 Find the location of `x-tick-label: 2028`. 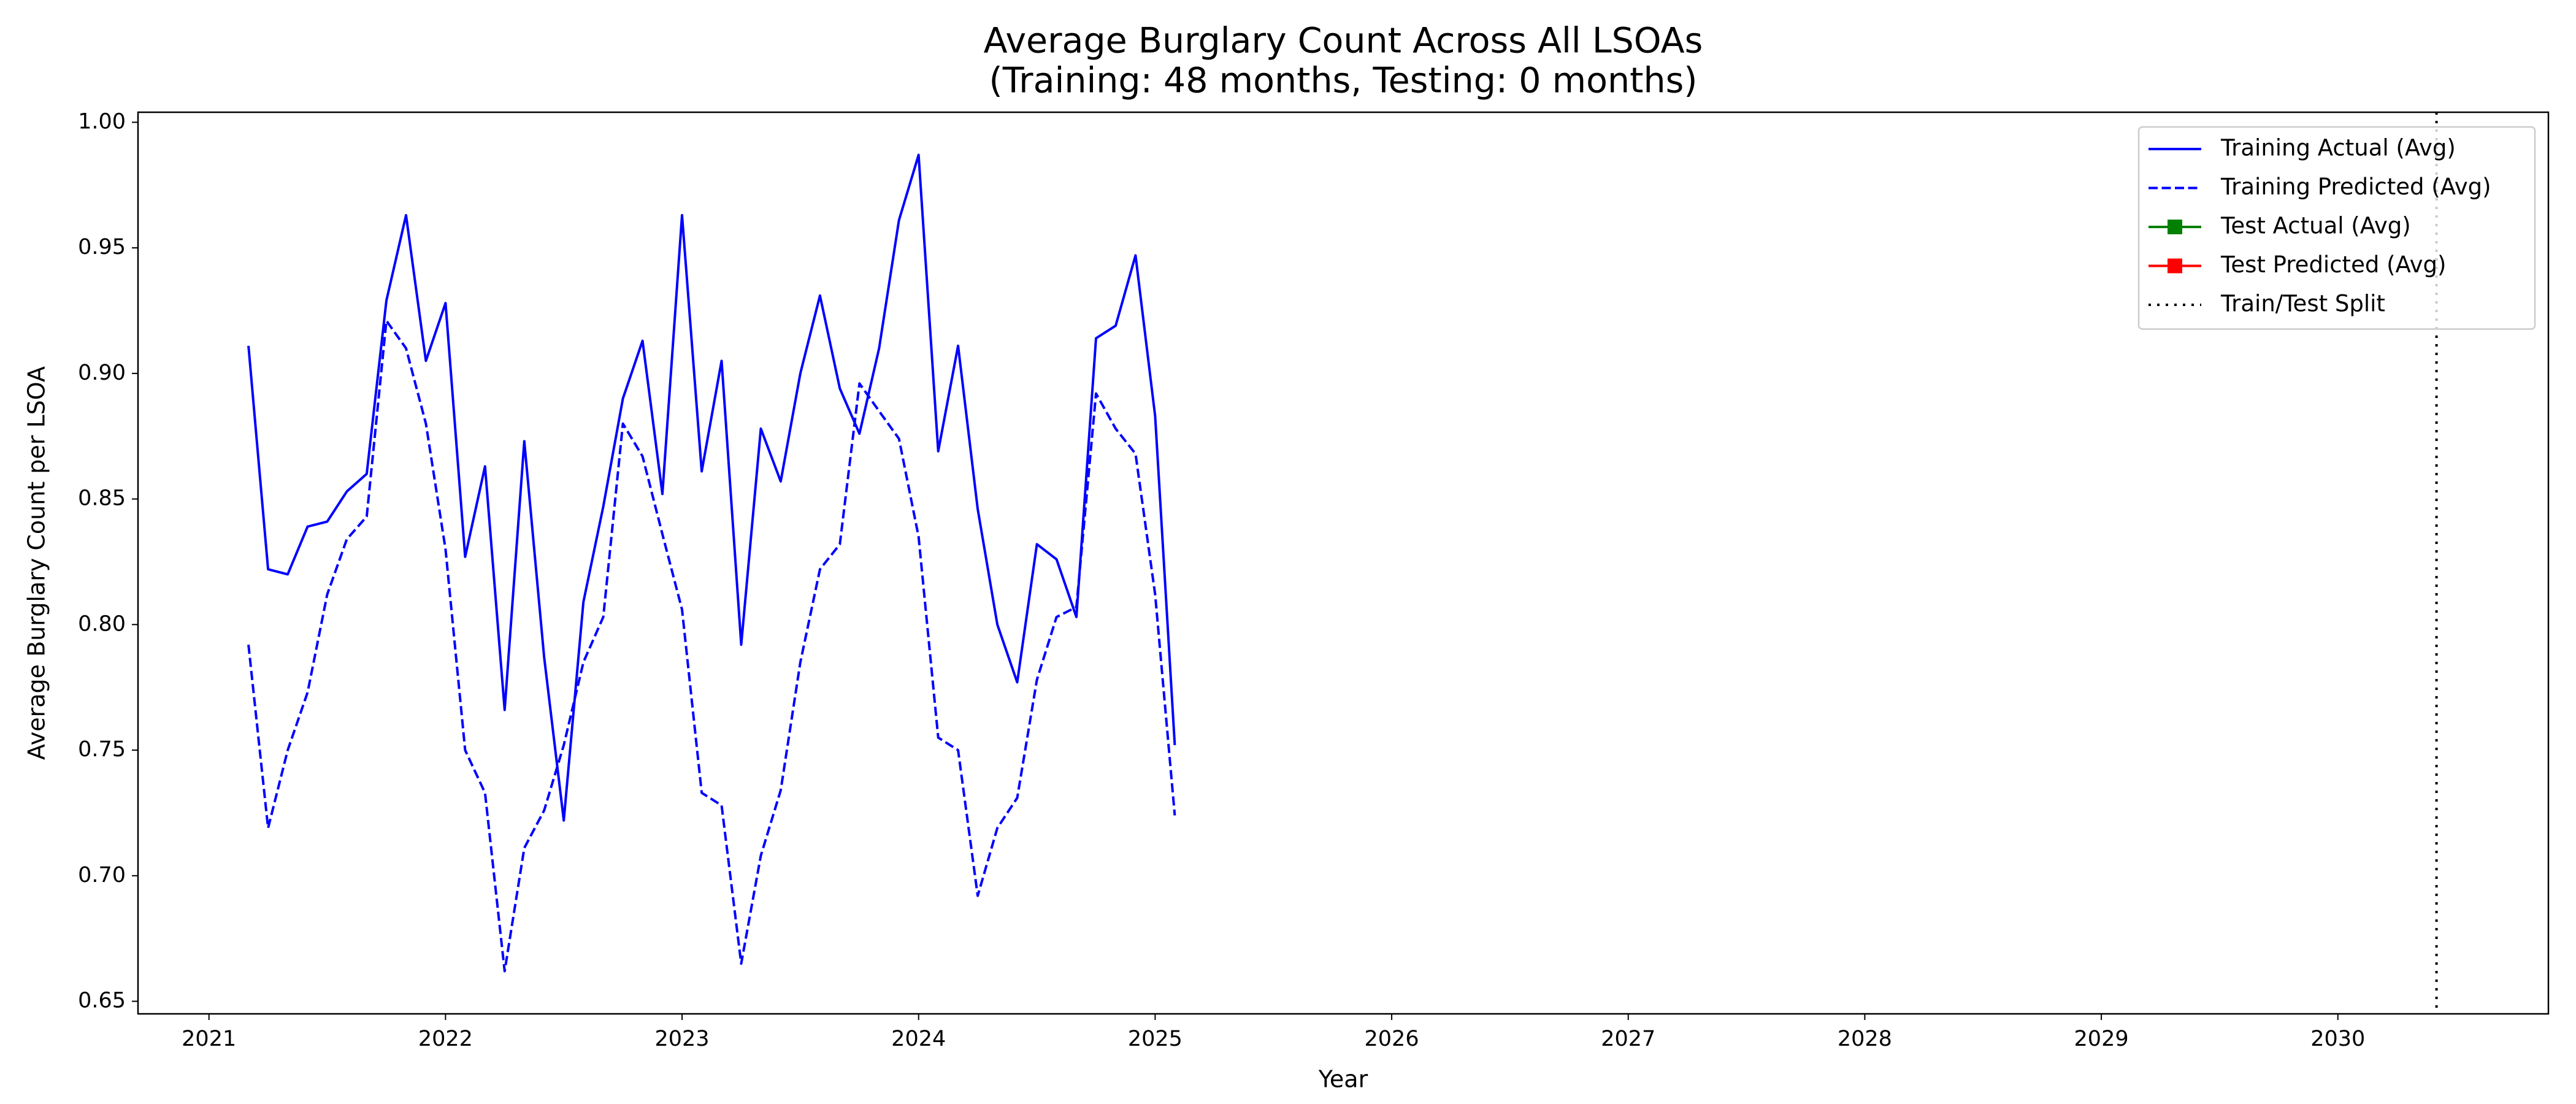

x-tick-label: 2028 is located at coordinates (1865, 1039).